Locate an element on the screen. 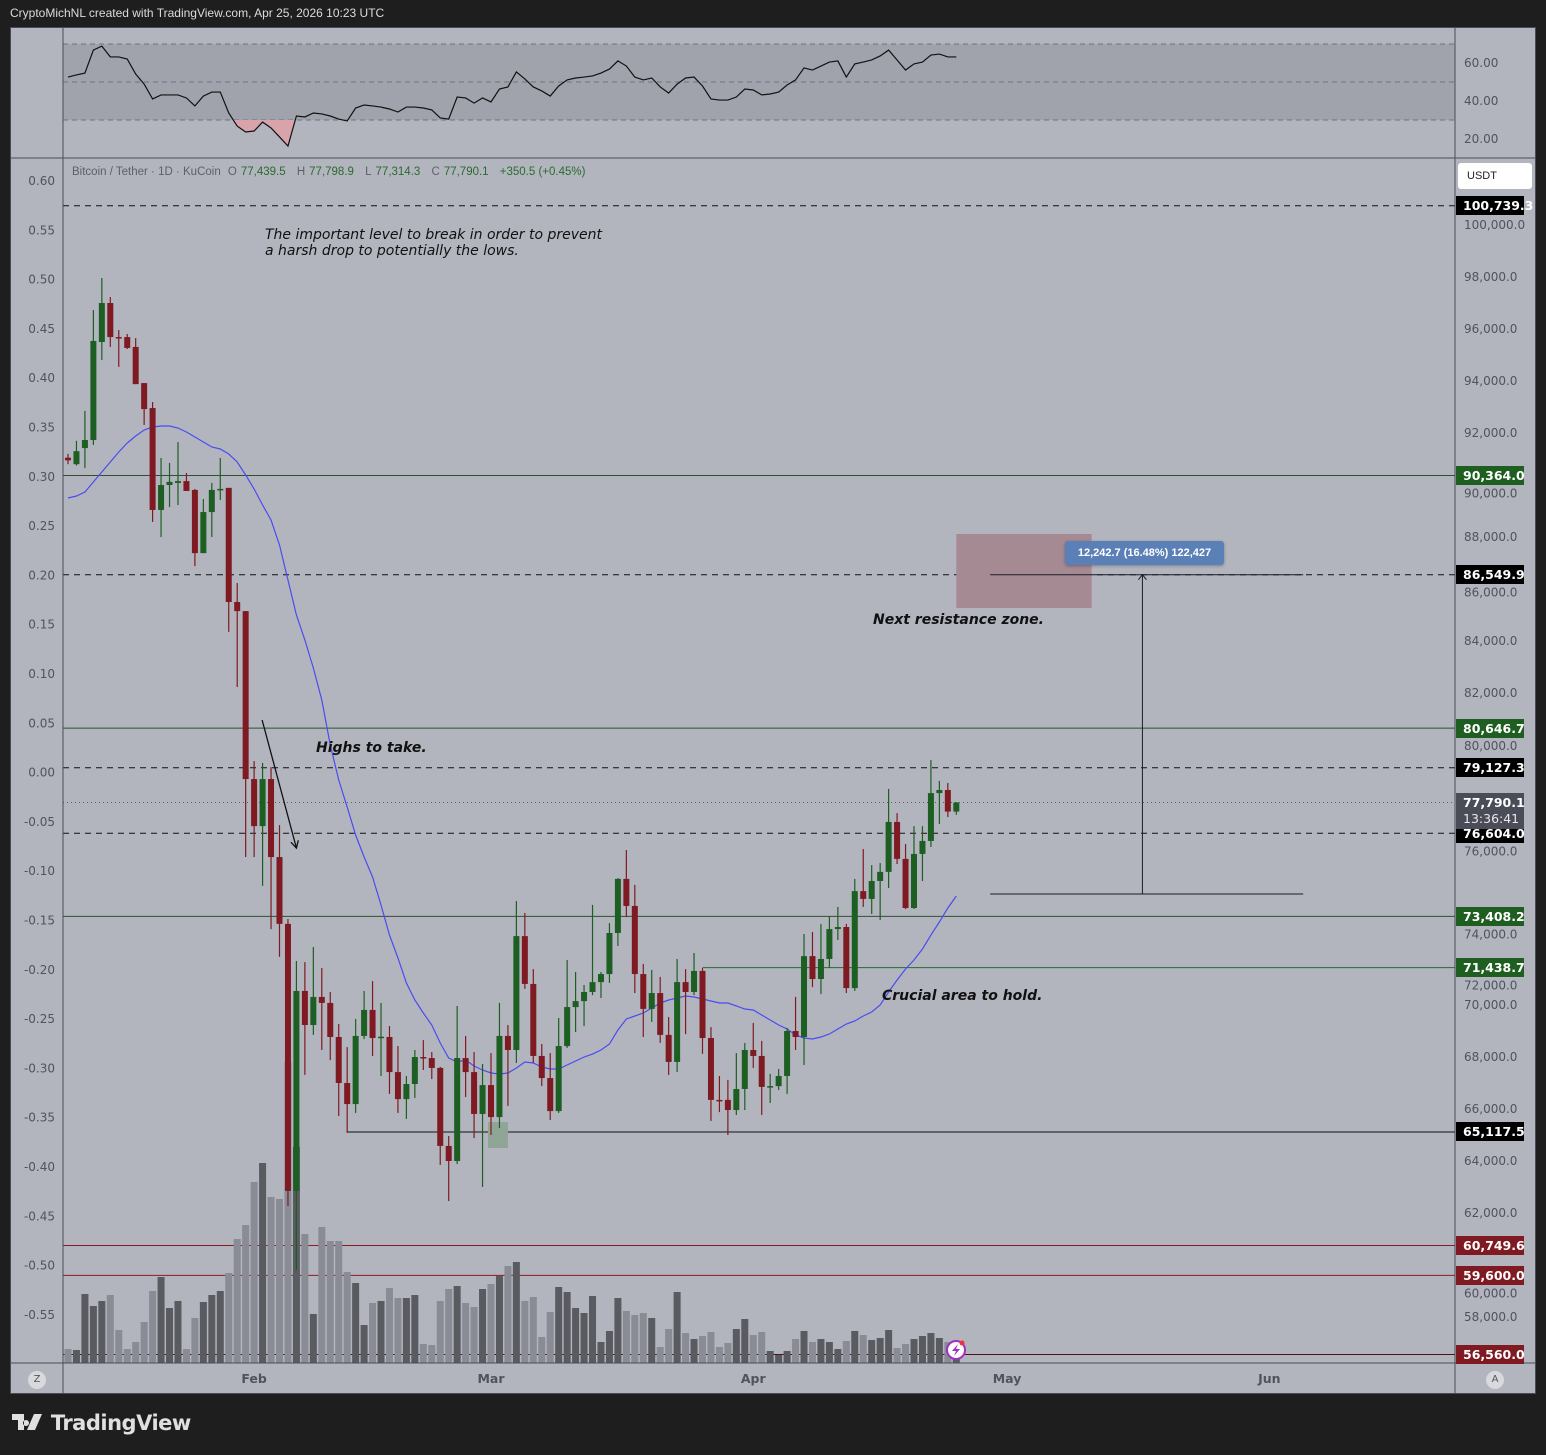  annotation-crucial: Crucial area to hold. is located at coordinates (962, 996).